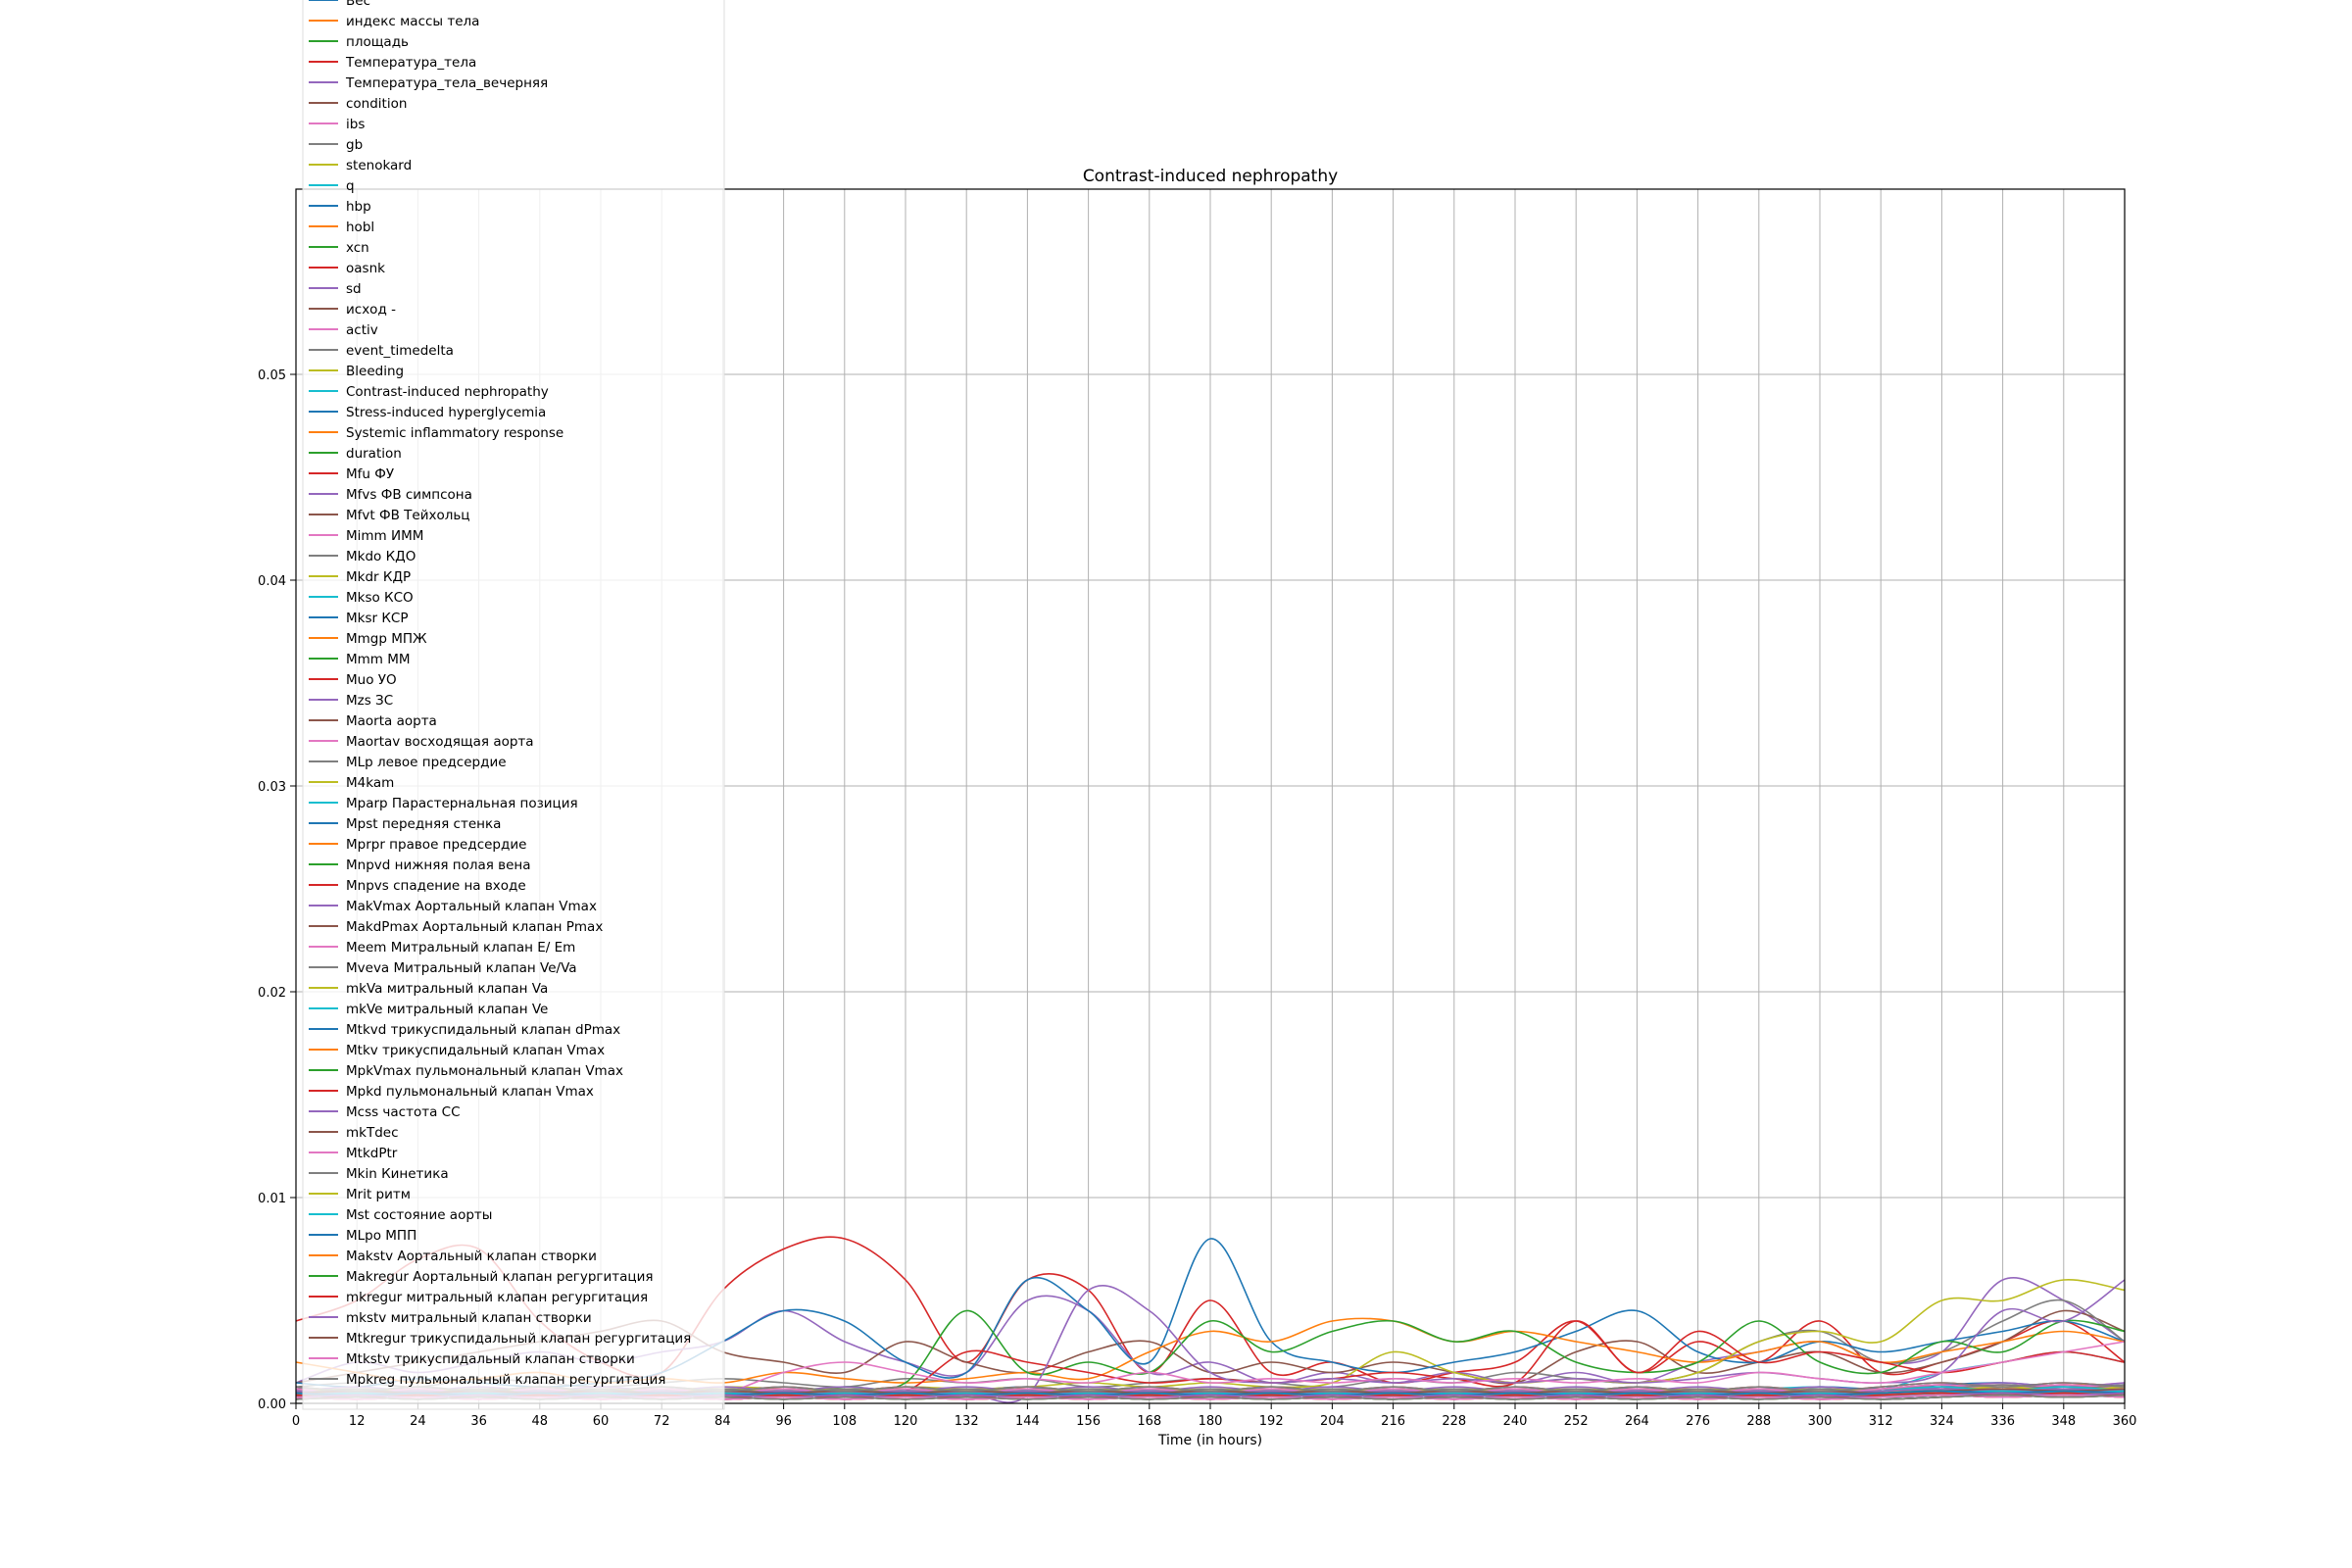 This screenshot has width=2352, height=1568. Describe the element at coordinates (272, 1199) in the screenshot. I see `y-tick-label: 0.01` at that location.